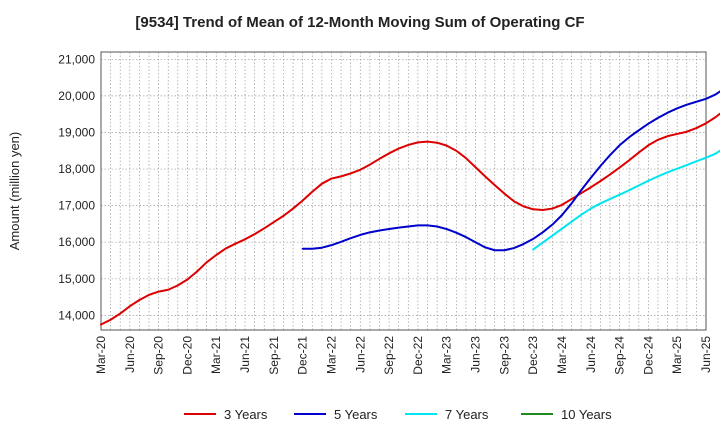  Describe the element at coordinates (620, 355) in the screenshot. I see `x-tick-label: Sep-24` at that location.